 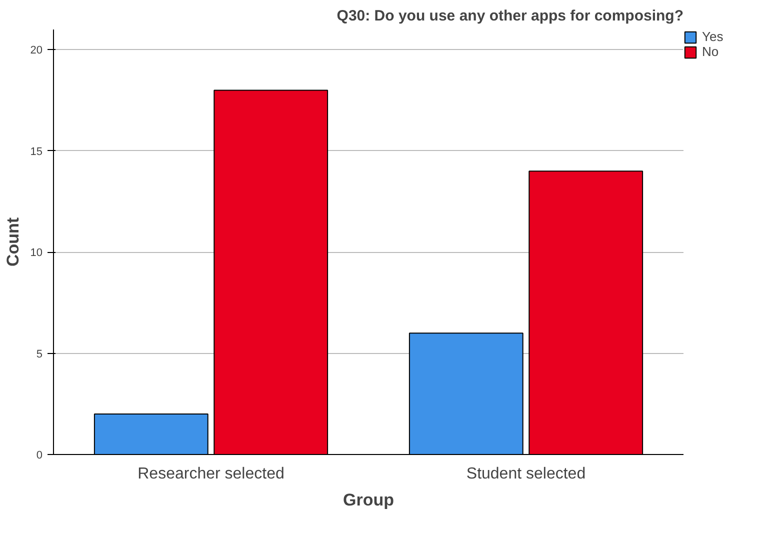 What do you see at coordinates (36, 253) in the screenshot?
I see `y-tick-label: 10` at bounding box center [36, 253].